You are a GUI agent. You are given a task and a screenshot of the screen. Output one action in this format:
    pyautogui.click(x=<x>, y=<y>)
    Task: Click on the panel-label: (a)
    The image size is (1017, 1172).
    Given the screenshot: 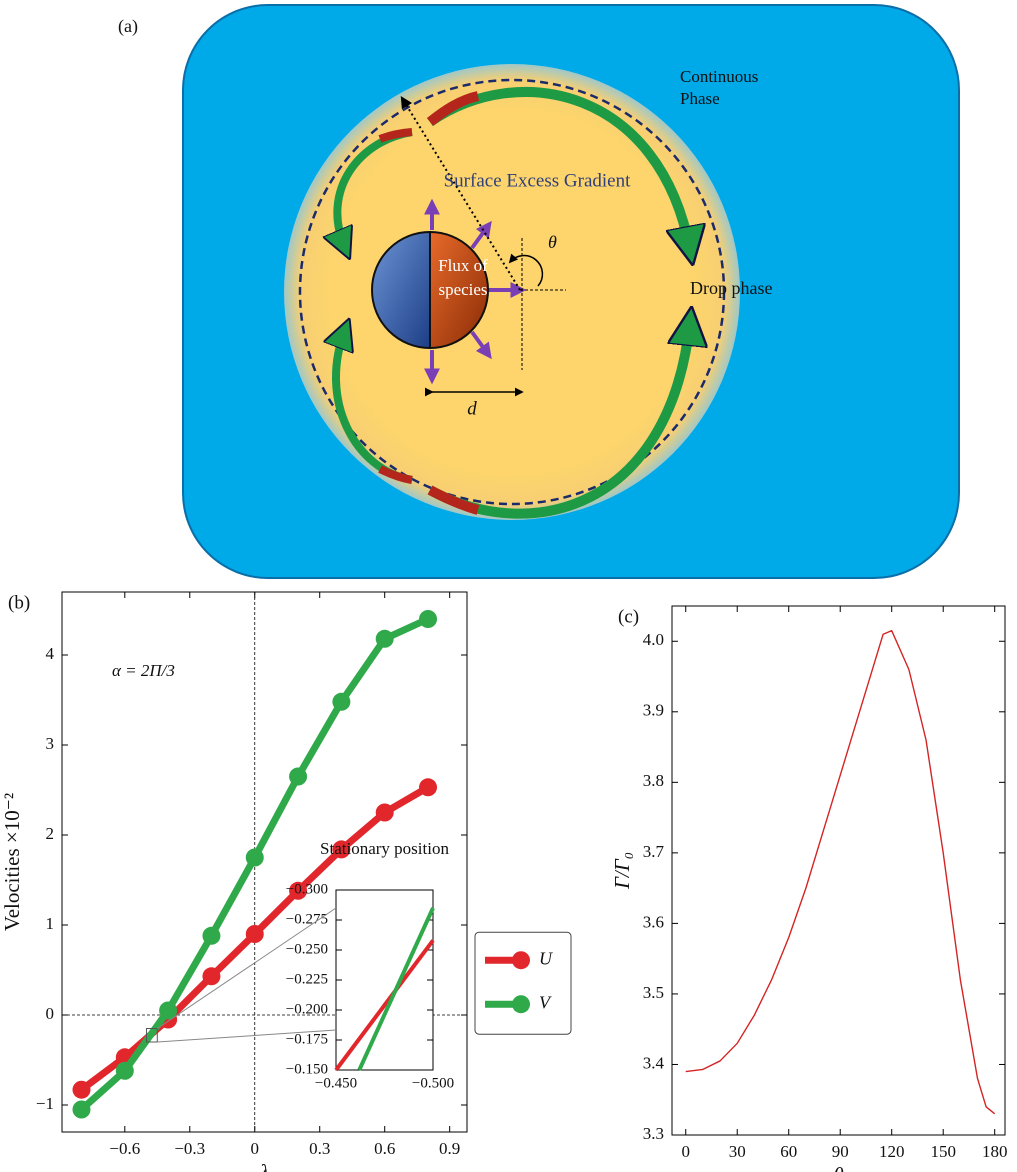 What is the action you would take?
    pyautogui.click(x=128, y=26)
    